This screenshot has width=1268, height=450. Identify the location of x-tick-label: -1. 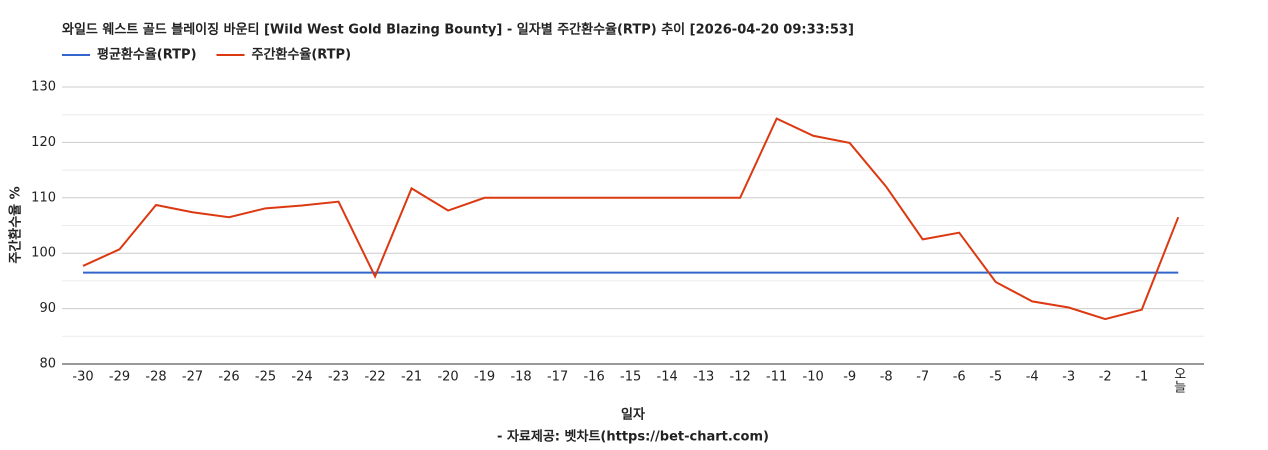
(1141, 377).